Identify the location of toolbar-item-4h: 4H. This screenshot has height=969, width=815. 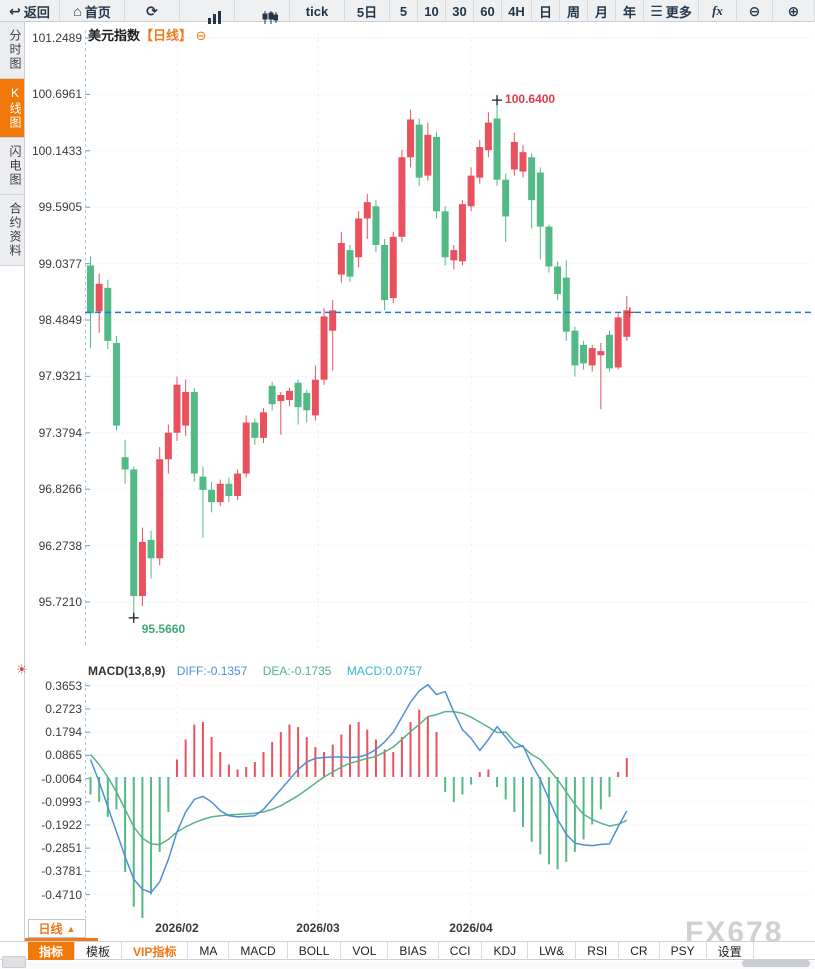
(517, 11).